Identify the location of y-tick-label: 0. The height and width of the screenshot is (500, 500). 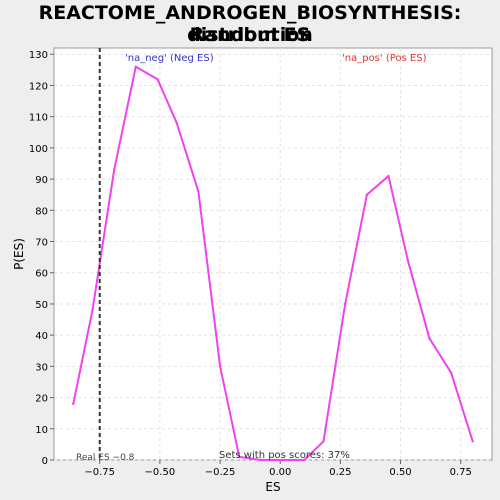
(45, 461).